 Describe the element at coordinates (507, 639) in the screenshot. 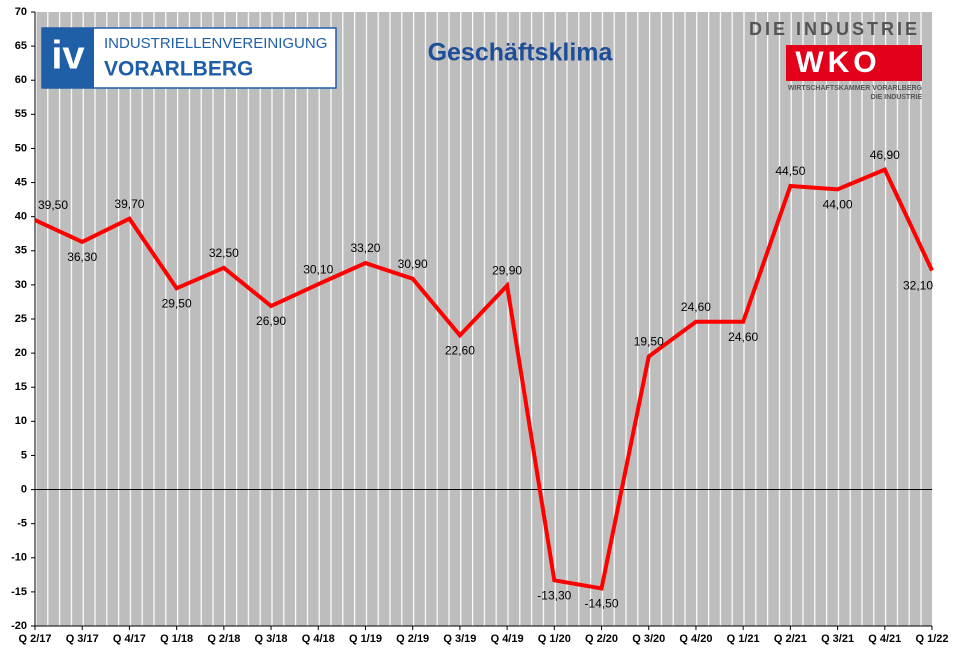

I see `x-tick-label: Q 4/19` at that location.